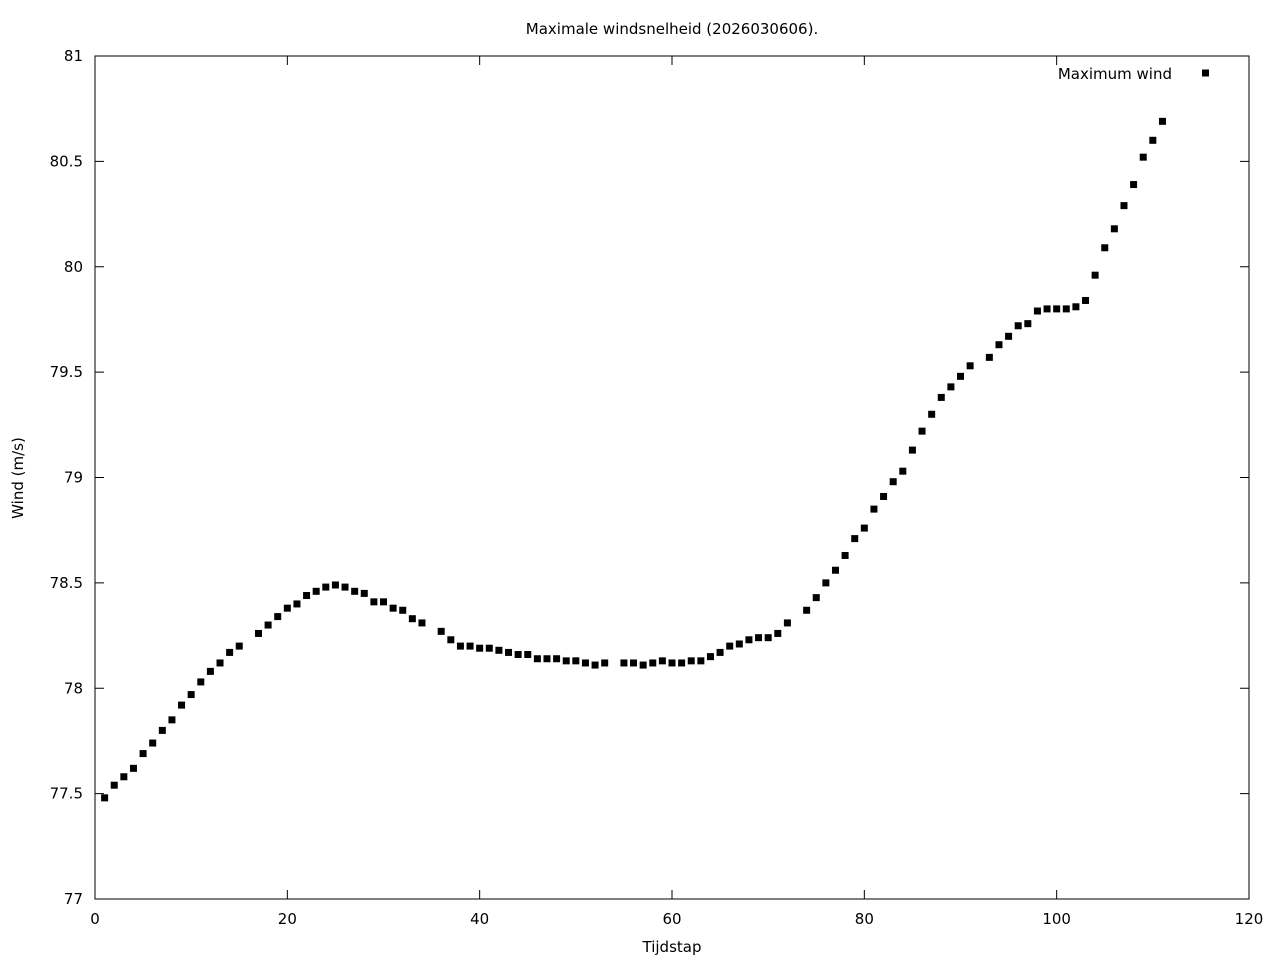 The height and width of the screenshot is (960, 1280). I want to click on y-tick-label: 78, so click(73, 688).